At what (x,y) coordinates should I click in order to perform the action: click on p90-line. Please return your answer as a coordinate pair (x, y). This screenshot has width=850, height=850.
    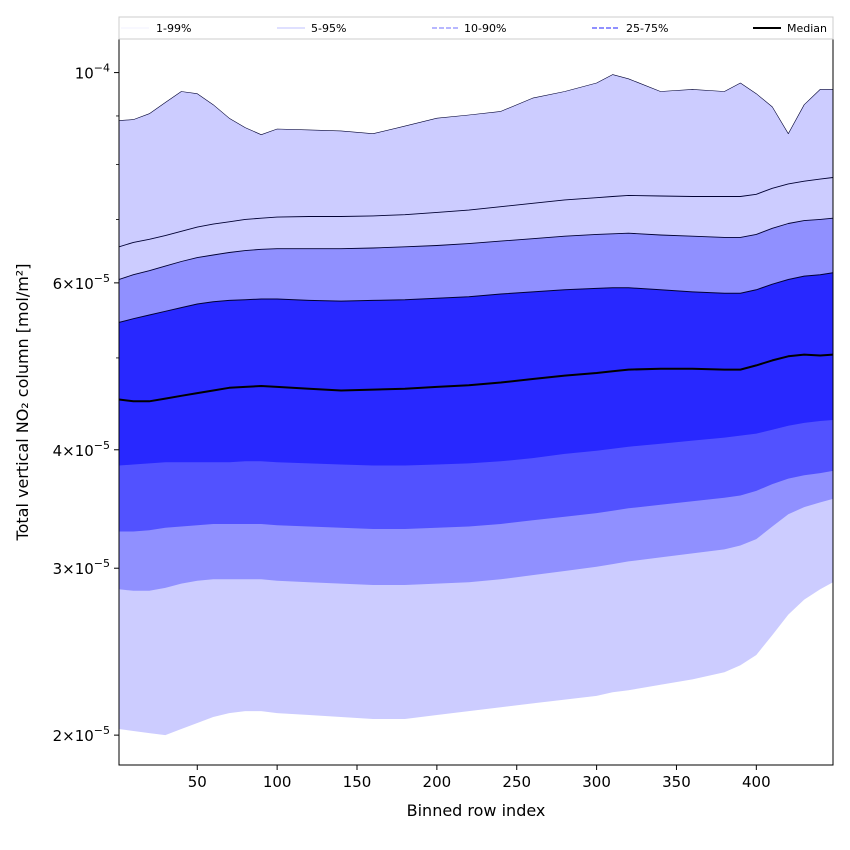
    Looking at the image, I should click on (476, 248).